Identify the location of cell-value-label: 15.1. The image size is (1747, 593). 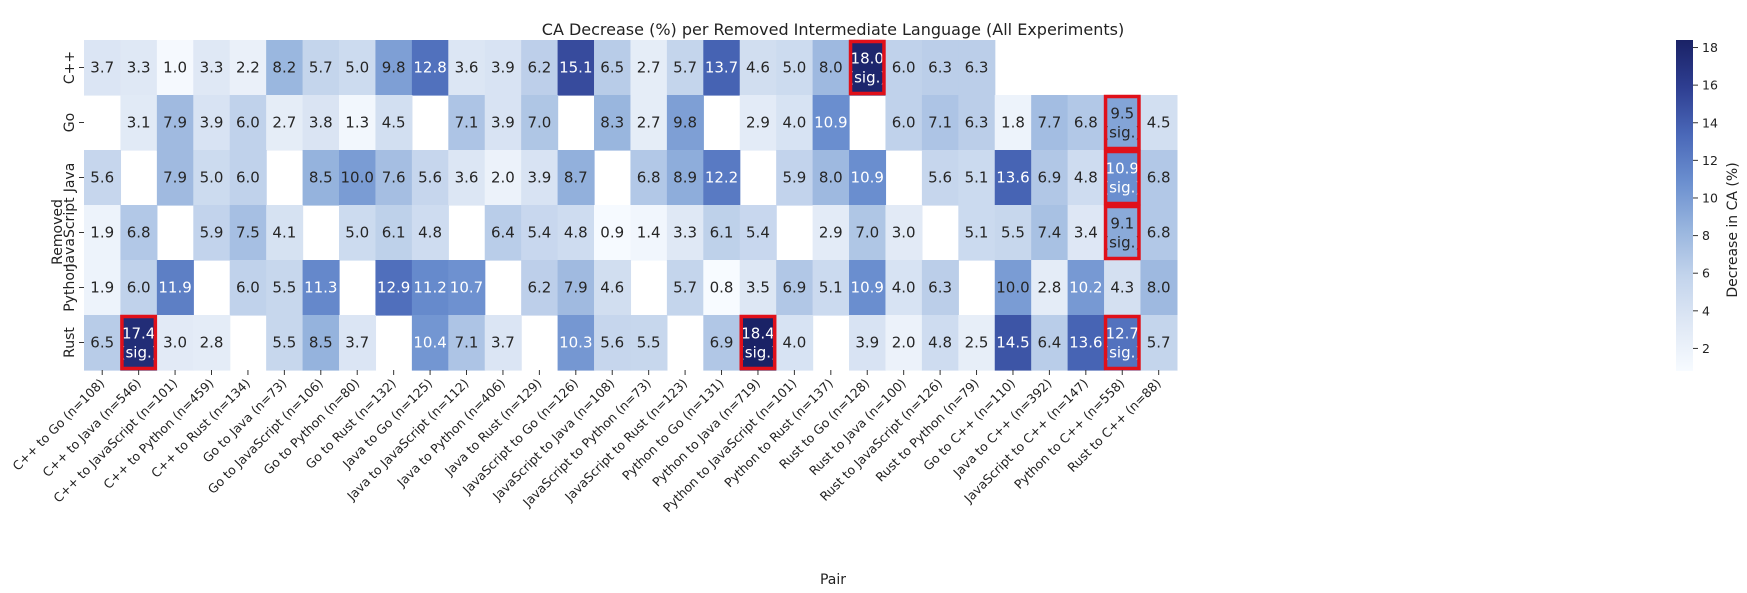
(575, 68).